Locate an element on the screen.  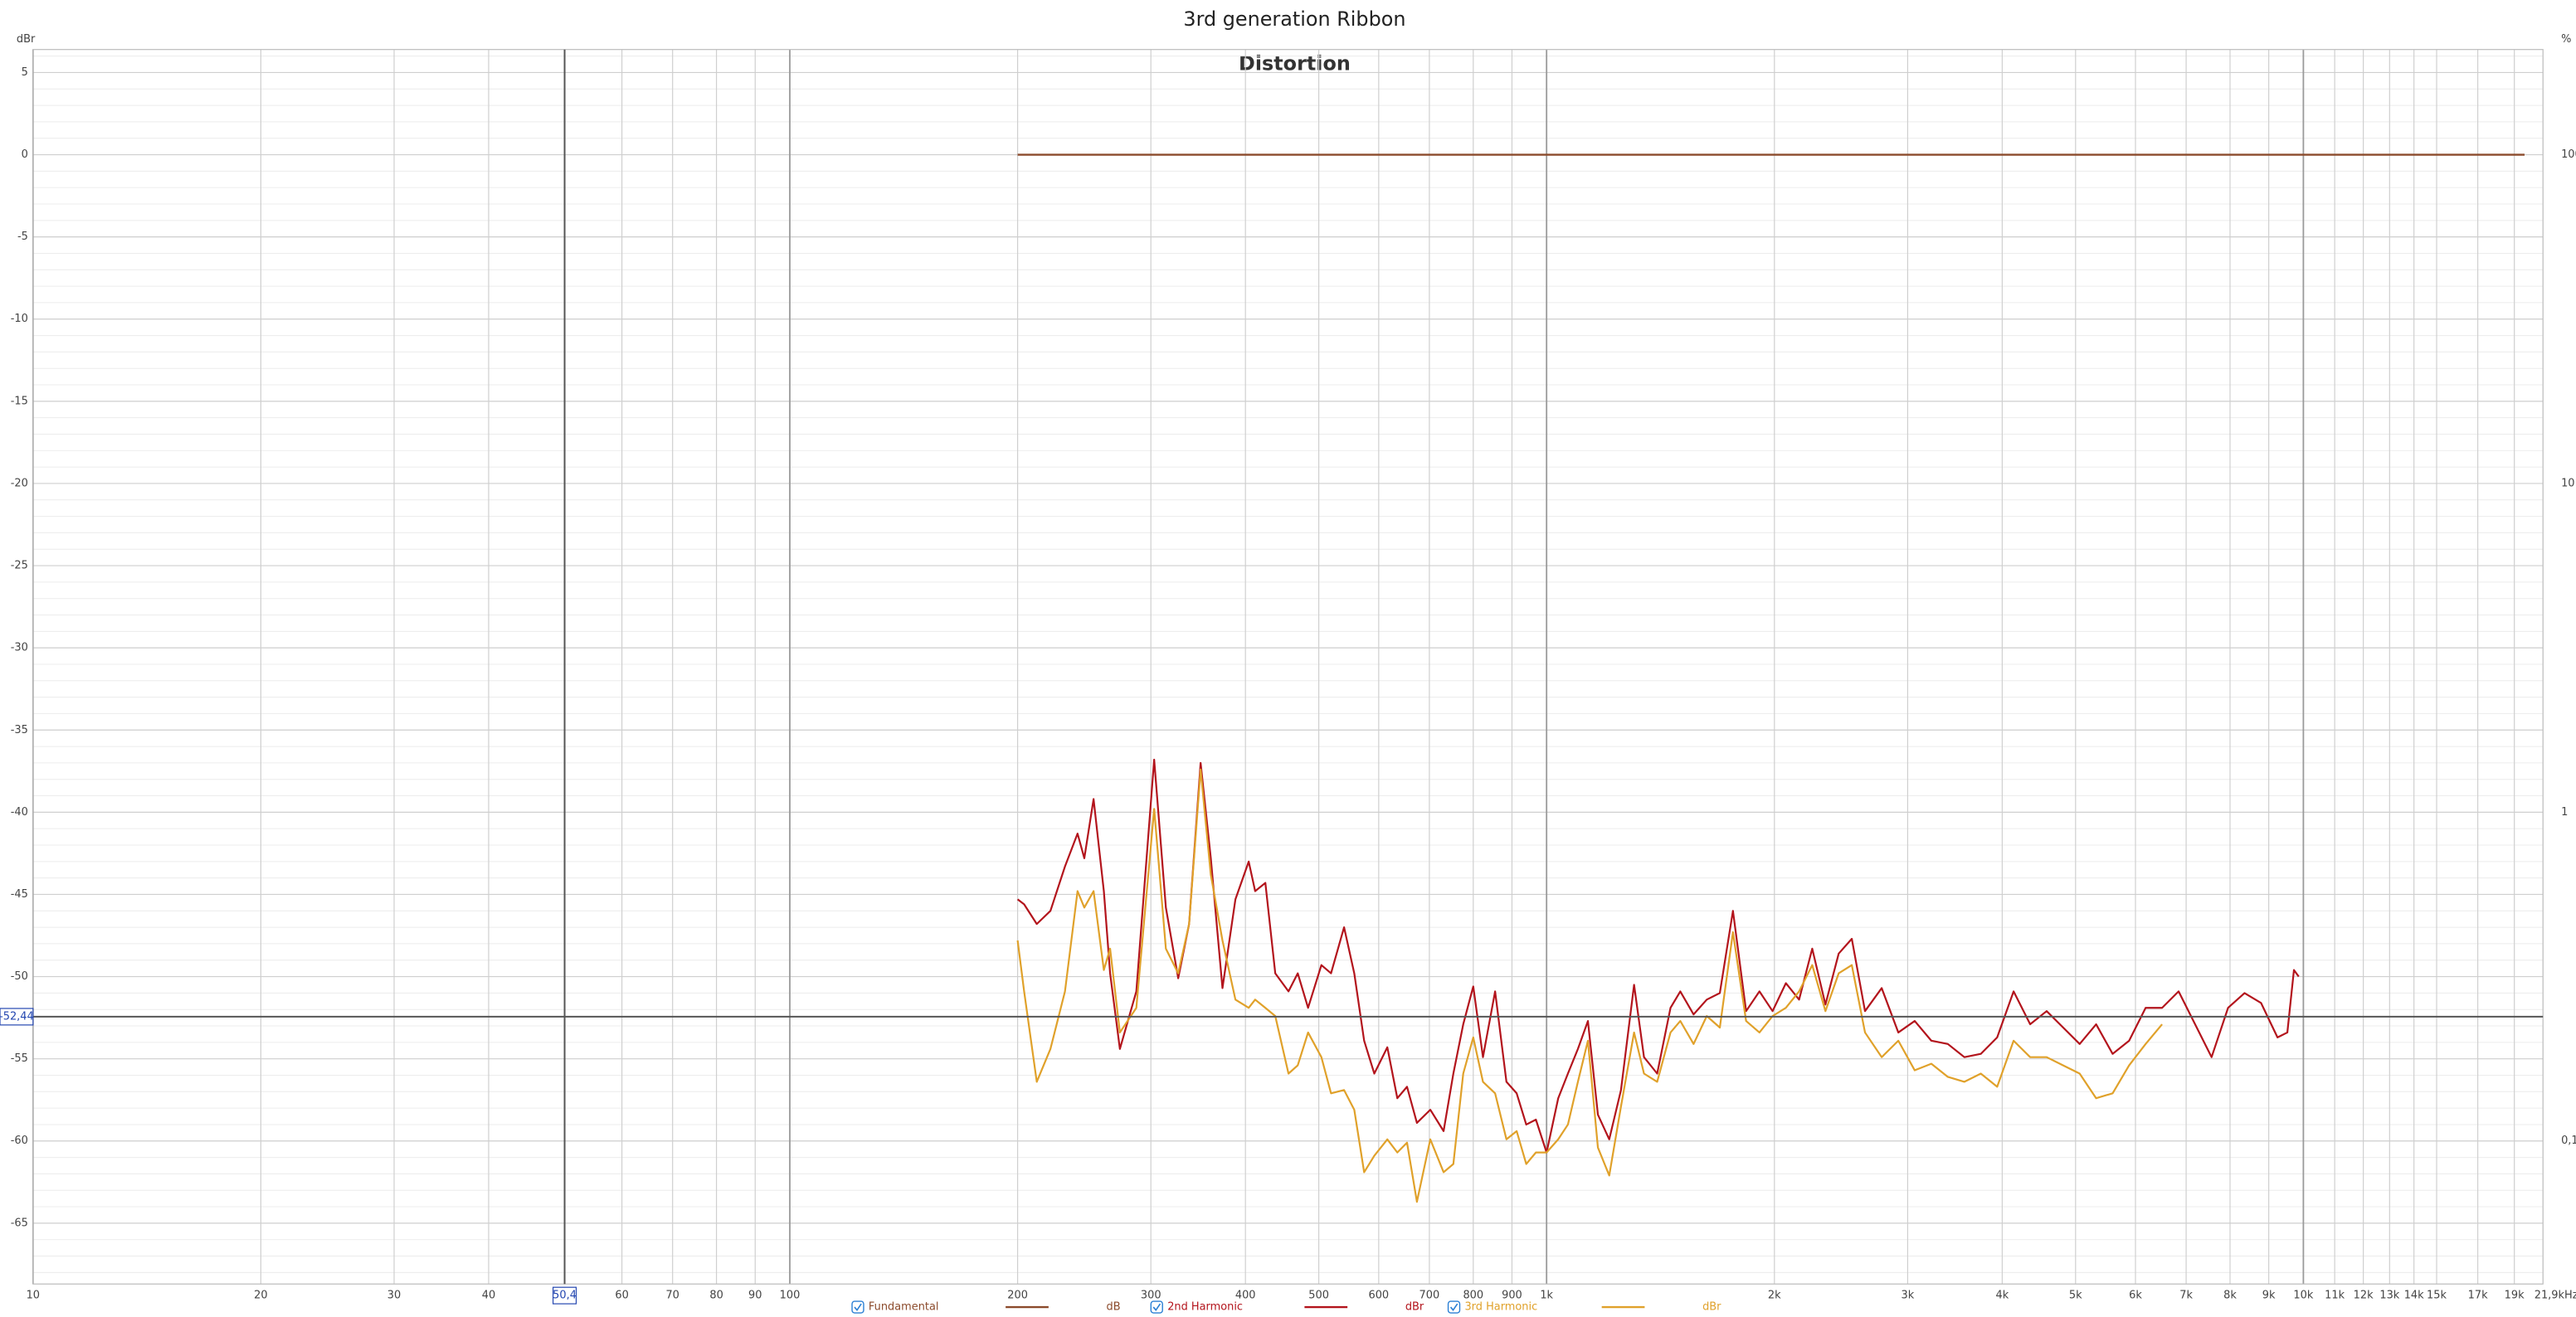
x-tick-label: 100 is located at coordinates (790, 1296).